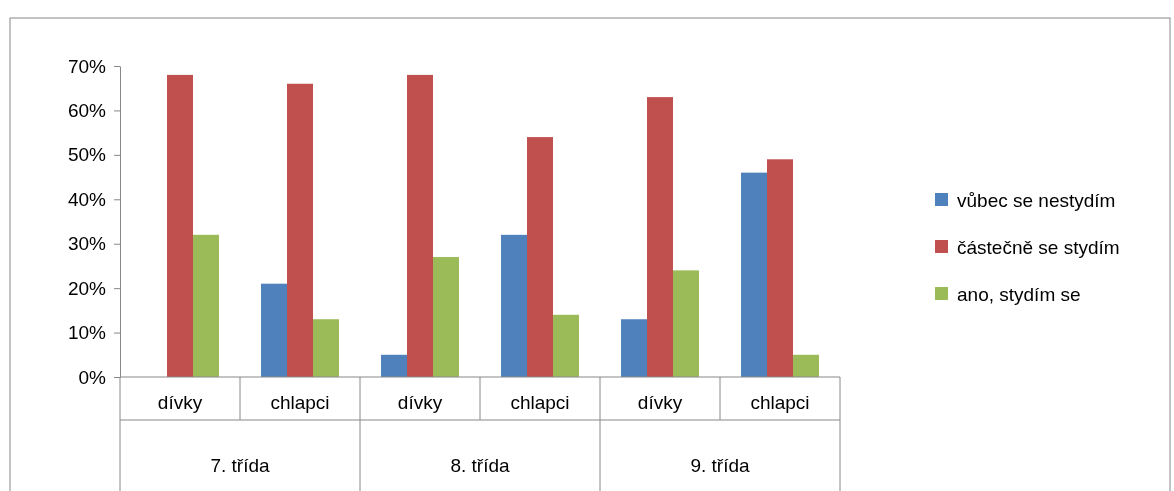 This screenshot has width=1174, height=491. Describe the element at coordinates (87, 66) in the screenshot. I see `y-tick-label: 70%` at that location.